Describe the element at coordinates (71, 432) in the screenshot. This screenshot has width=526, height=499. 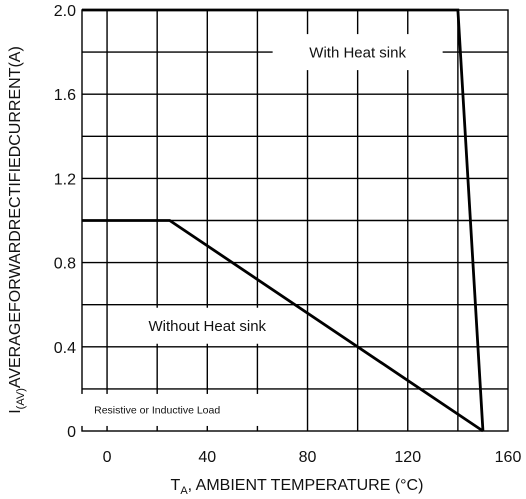
I see `y-tick-label: 0` at that location.